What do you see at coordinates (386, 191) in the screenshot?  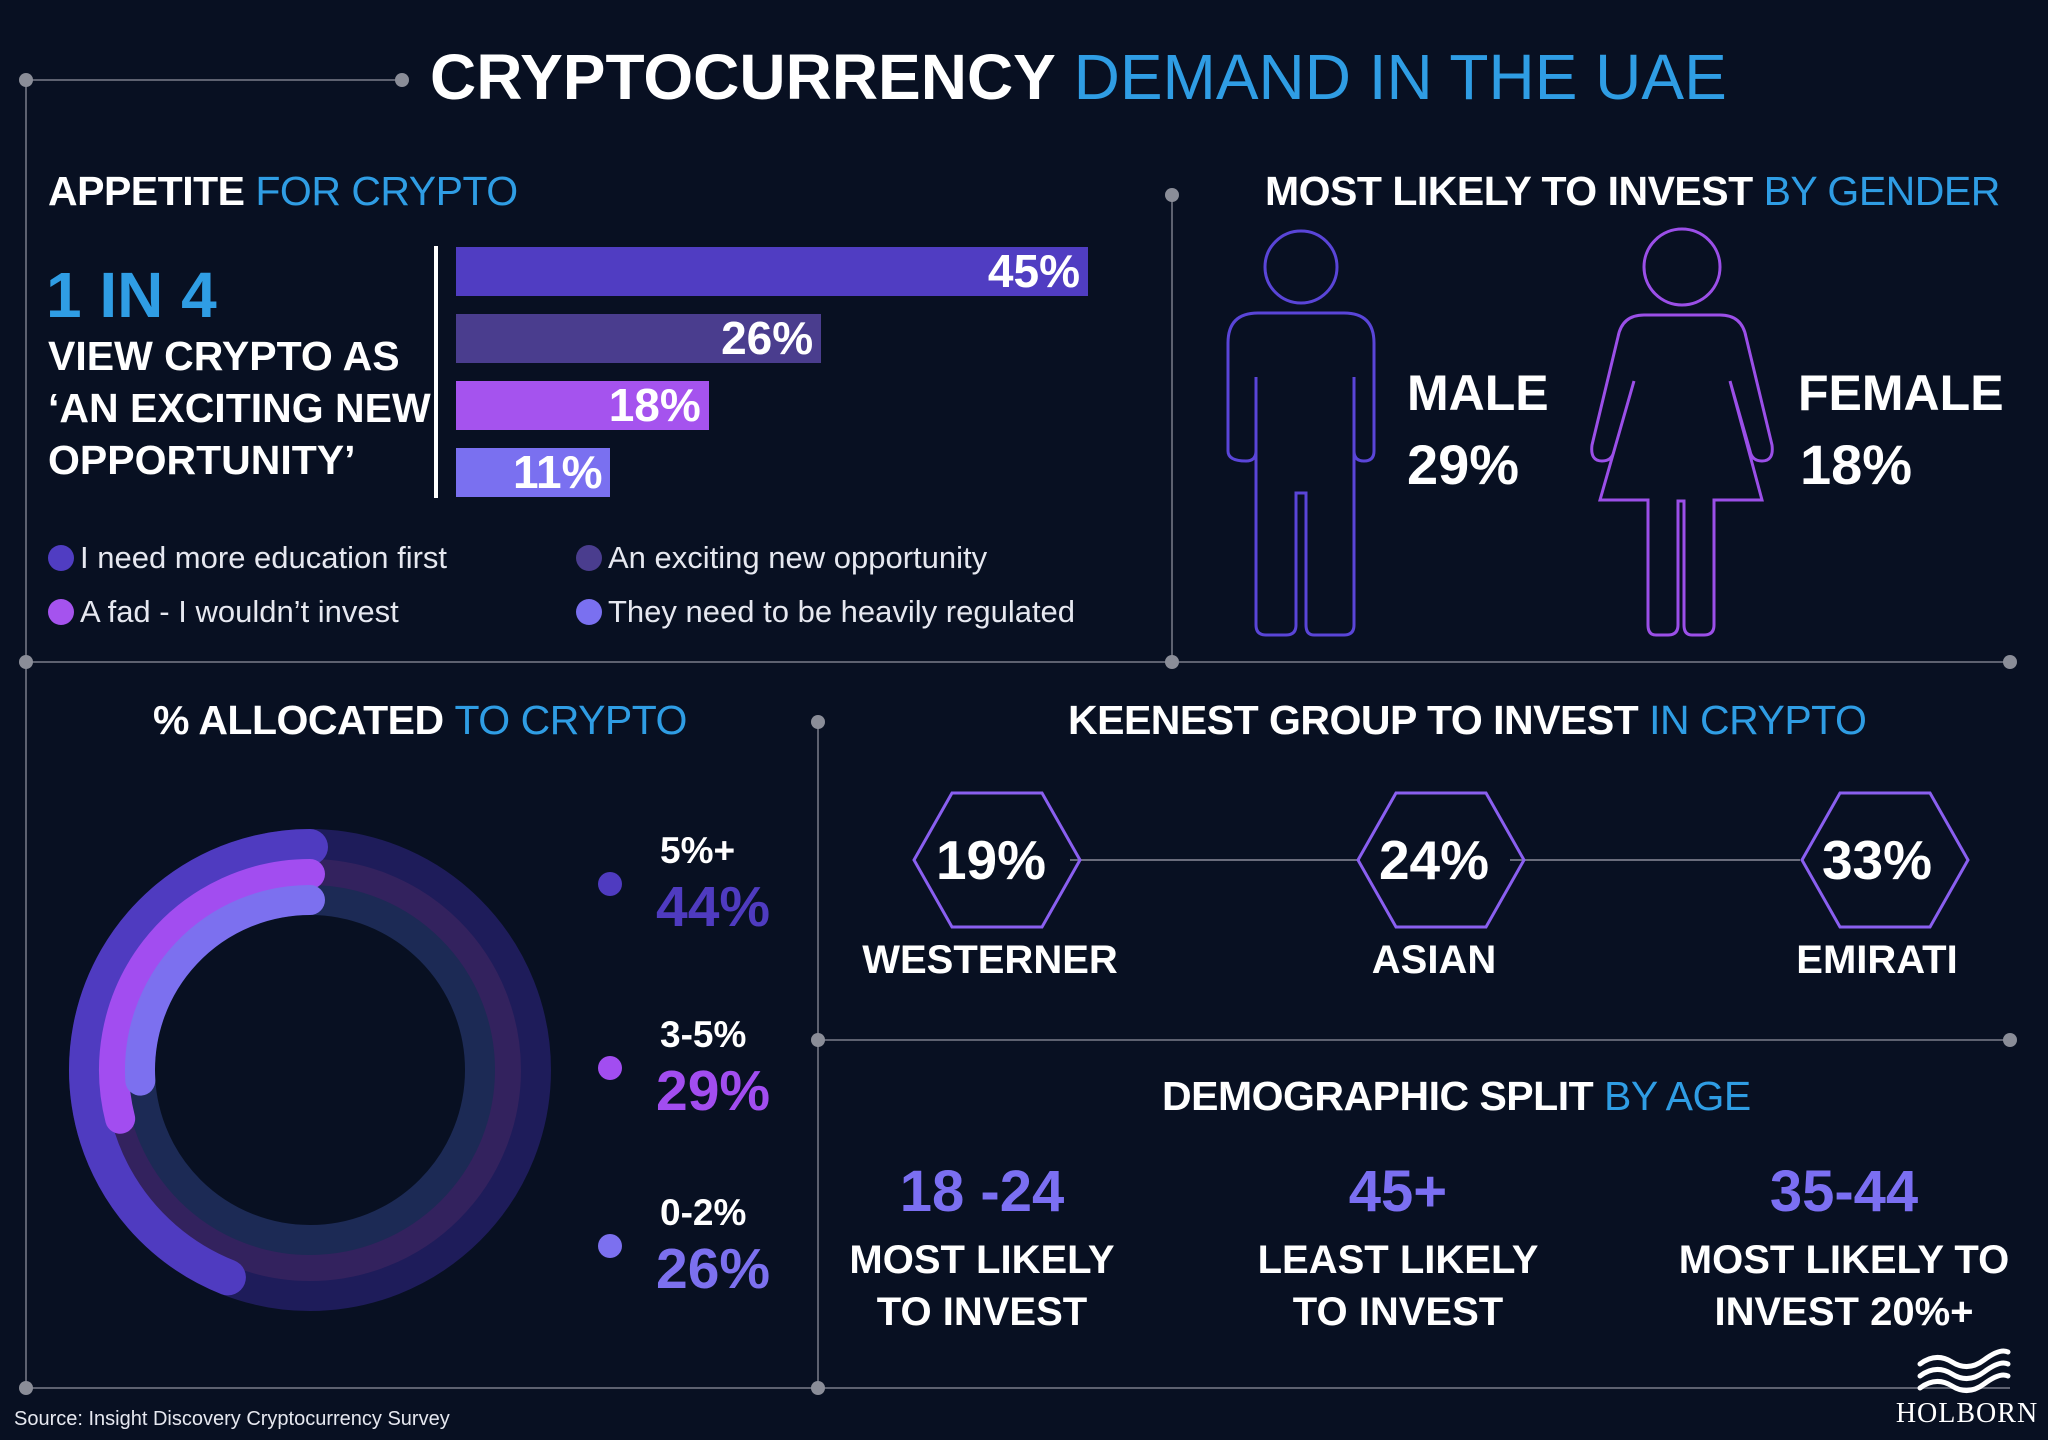 I see `appetite-title-light: FOR CRYPTO` at bounding box center [386, 191].